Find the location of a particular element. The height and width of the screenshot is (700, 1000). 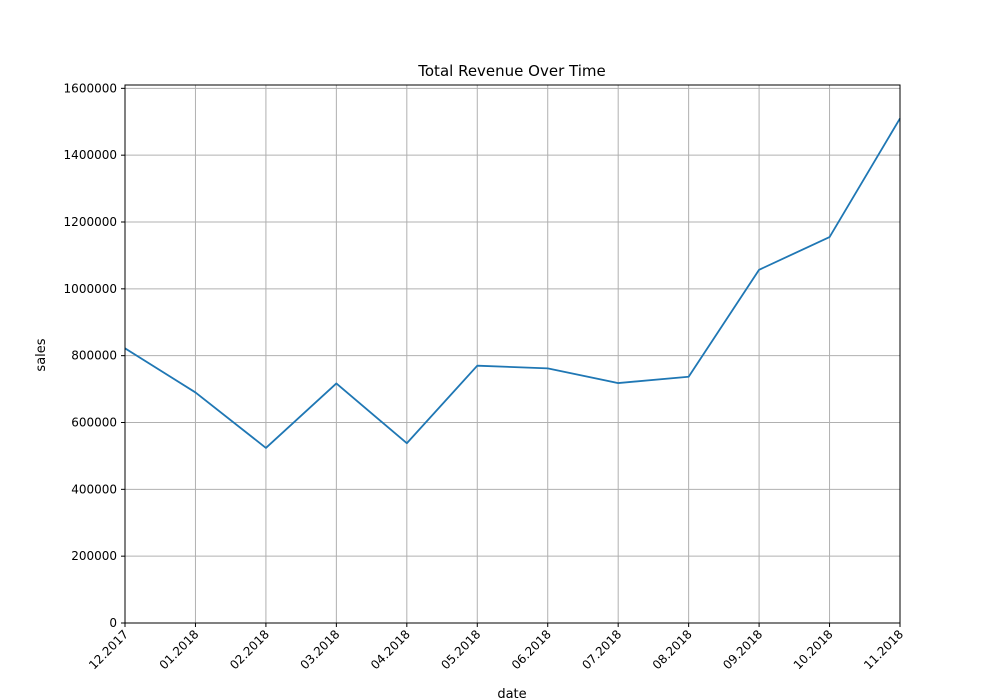

y-tick-label: 200000 is located at coordinates (94, 556).